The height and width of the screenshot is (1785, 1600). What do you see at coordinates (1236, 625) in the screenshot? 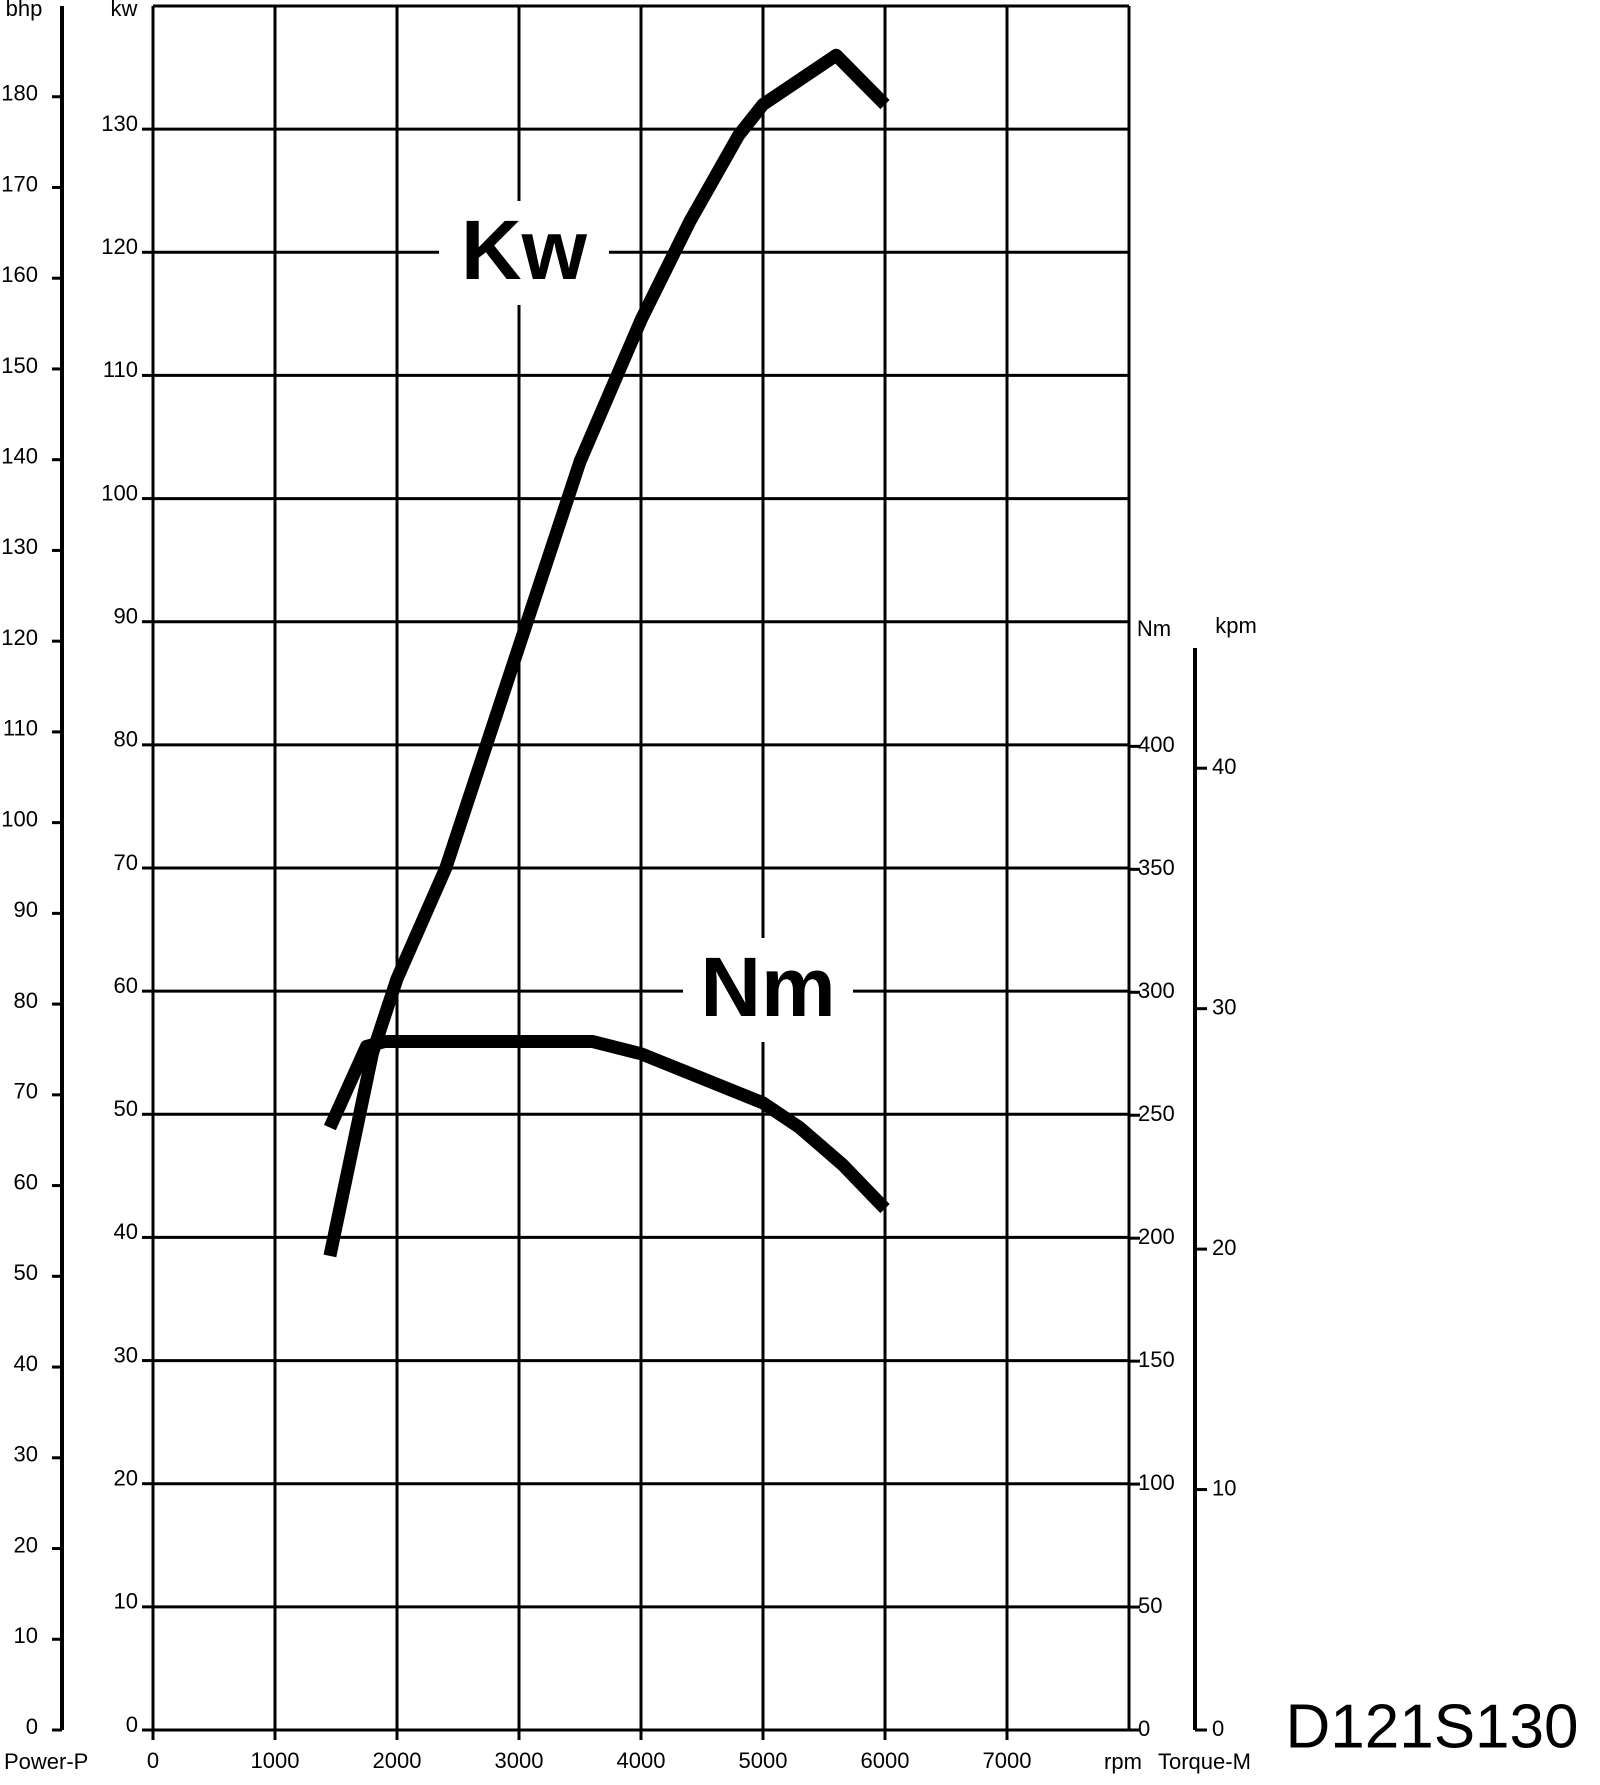
I see `kpm-axis-label: kpm` at bounding box center [1236, 625].